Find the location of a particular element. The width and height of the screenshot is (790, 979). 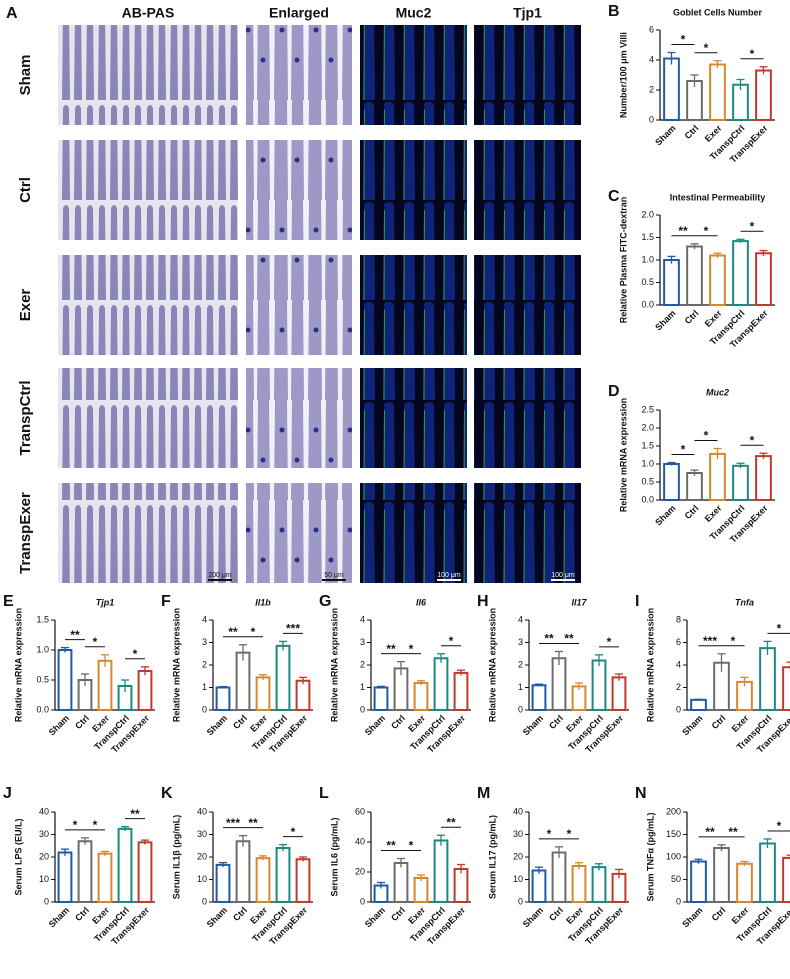

y-tick-label: 1.5 is located at coordinates (647, 237).